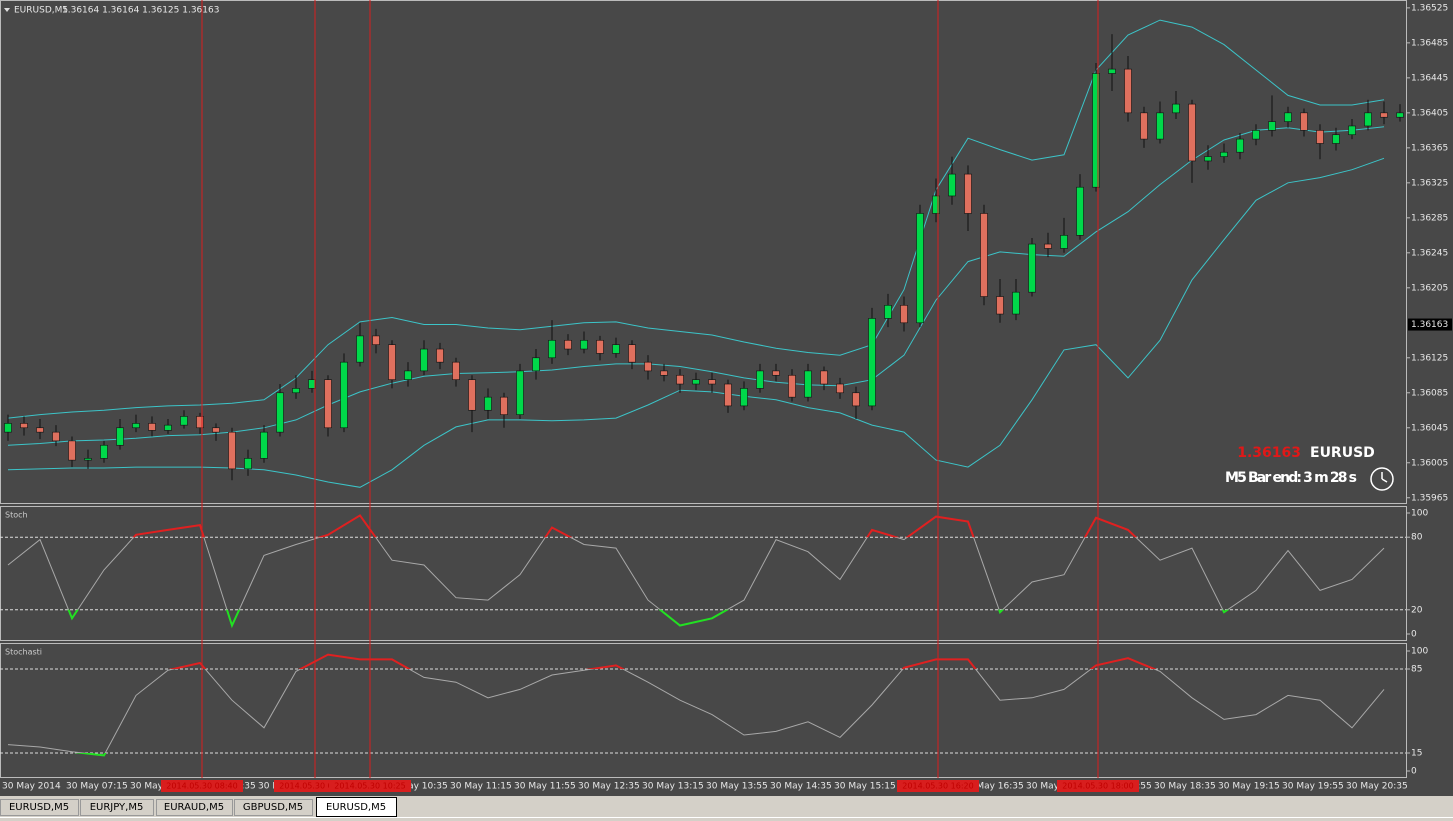 The height and width of the screenshot is (821, 1453). Describe the element at coordinates (1429, 393) in the screenshot. I see `y-tick-label: 1.36085` at that location.